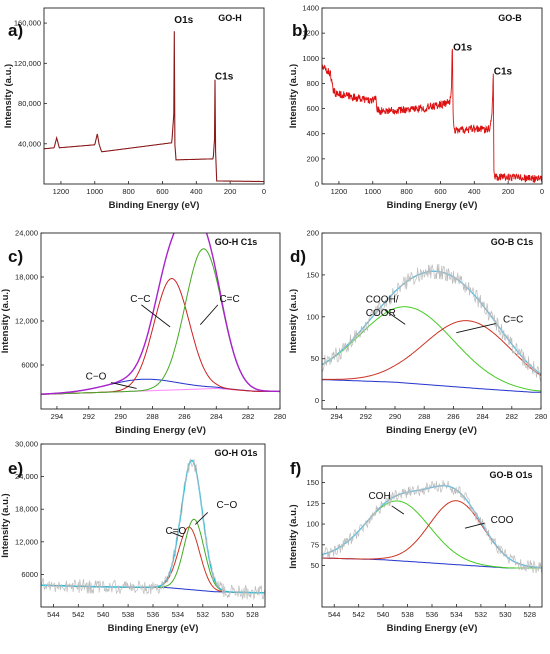 The height and width of the screenshot is (654, 550). Describe the element at coordinates (235, 453) in the screenshot. I see `panel-title: GO-H O1s` at that location.